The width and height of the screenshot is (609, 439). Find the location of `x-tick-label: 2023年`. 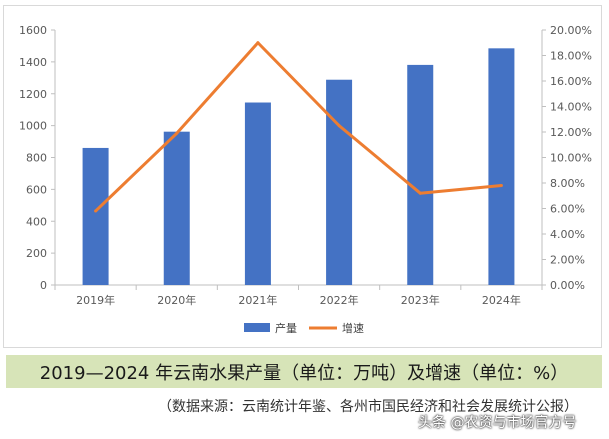

x-tick-label: 2023年 is located at coordinates (420, 300).